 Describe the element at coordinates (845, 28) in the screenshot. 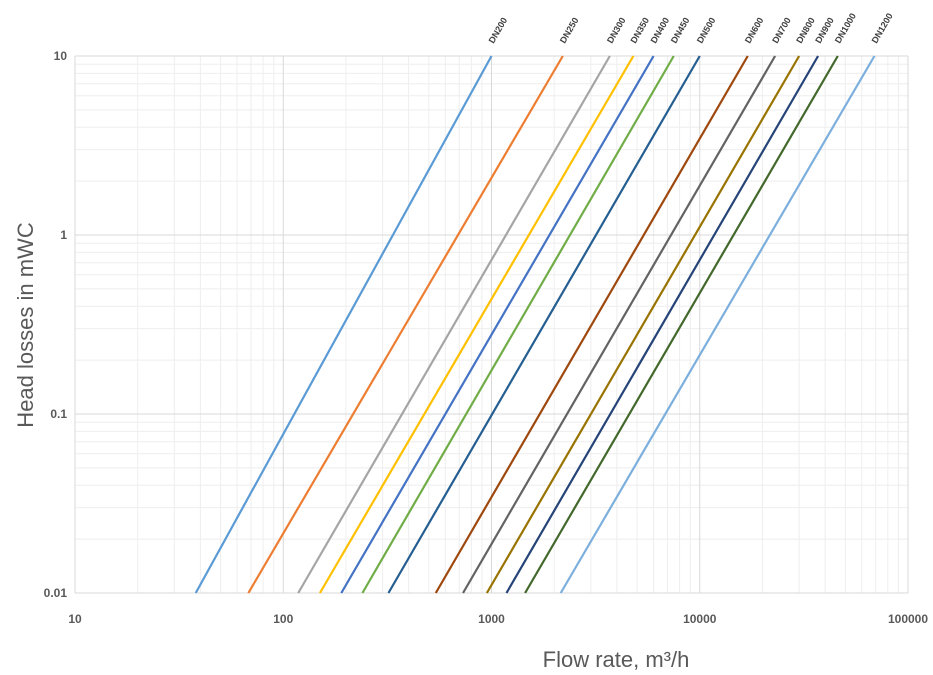

I see `series-label-dn1000: DN1000` at that location.